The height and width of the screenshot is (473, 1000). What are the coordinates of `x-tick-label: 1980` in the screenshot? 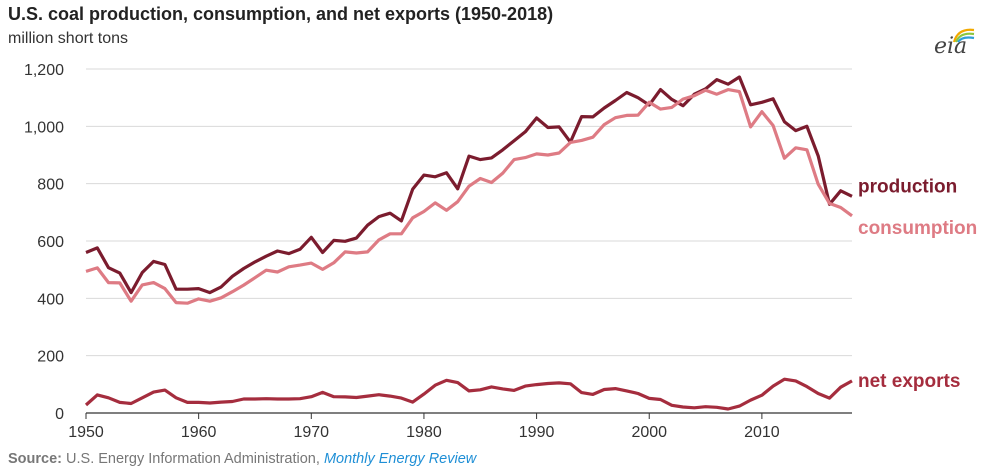 It's located at (424, 432).